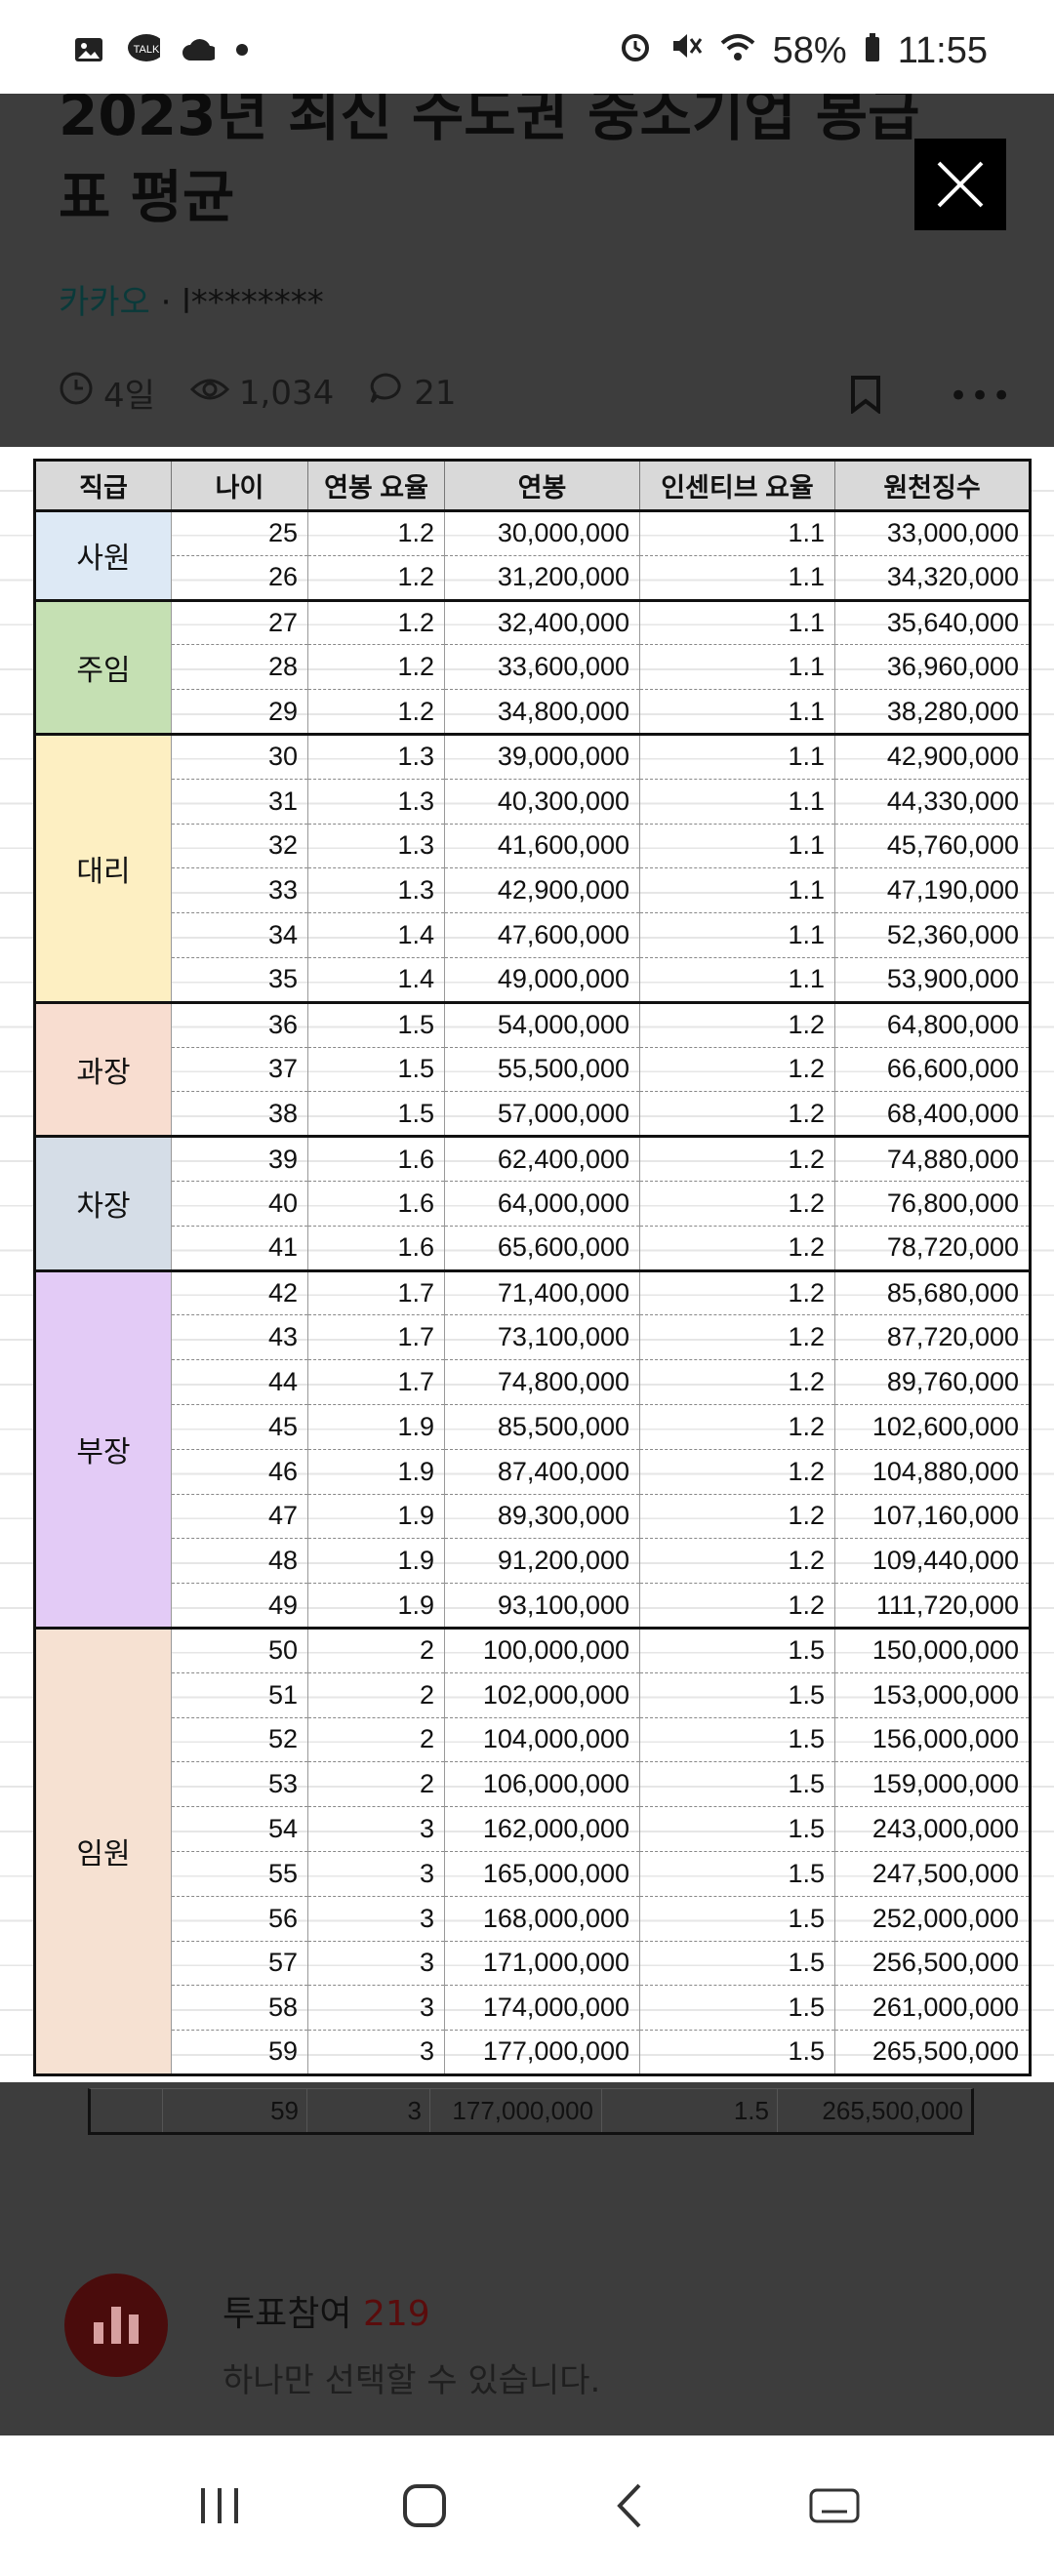 Image resolution: width=1054 pixels, height=2576 pixels. Describe the element at coordinates (892, 2110) in the screenshot. I see `ghost-cell: 265,500,000` at that location.